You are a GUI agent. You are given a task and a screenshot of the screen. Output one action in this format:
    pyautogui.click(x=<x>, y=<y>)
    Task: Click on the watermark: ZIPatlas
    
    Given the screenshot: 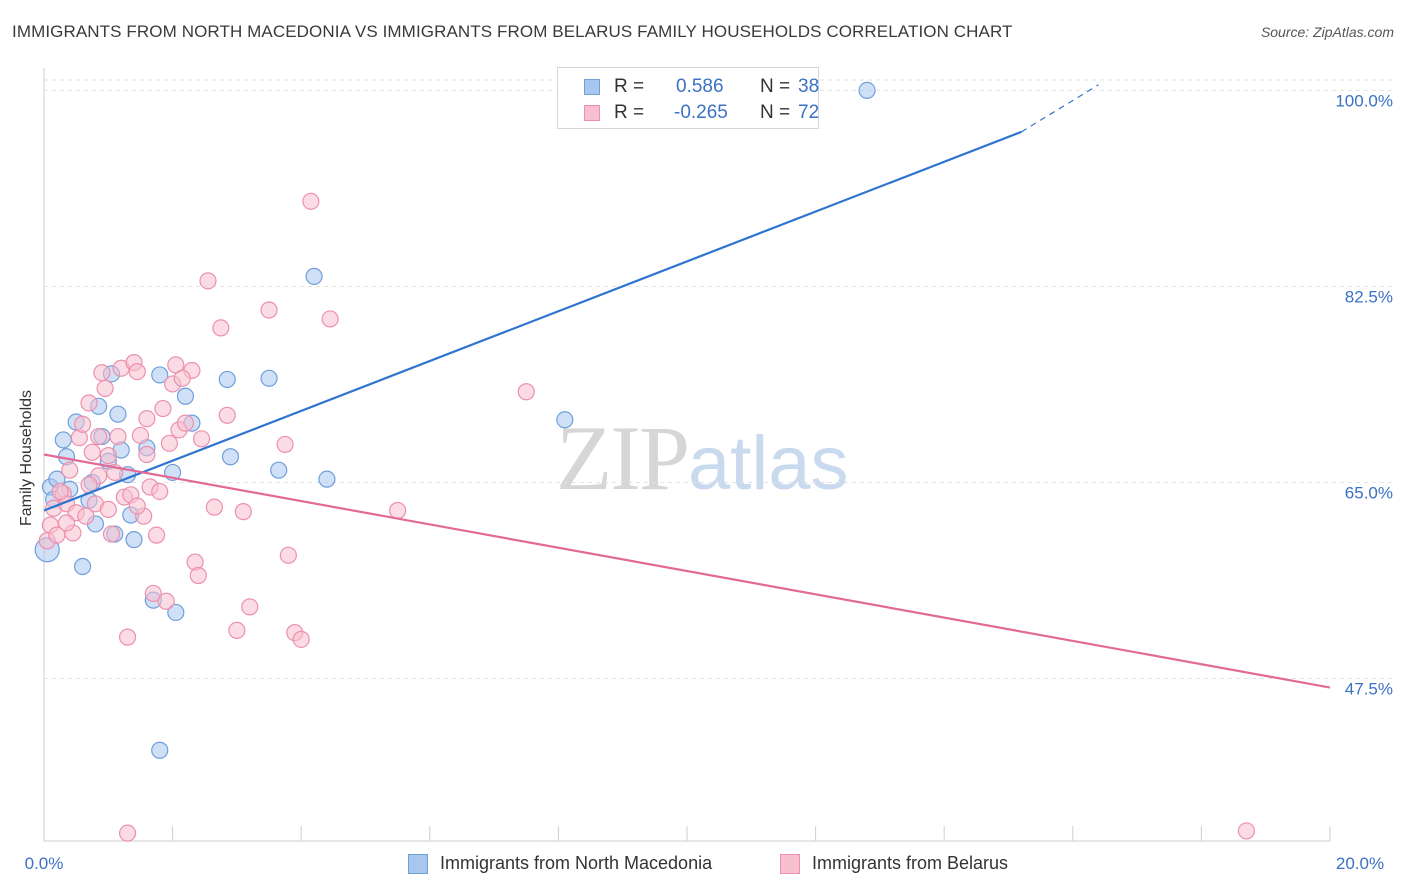 What is the action you would take?
    pyautogui.click(x=702, y=458)
    